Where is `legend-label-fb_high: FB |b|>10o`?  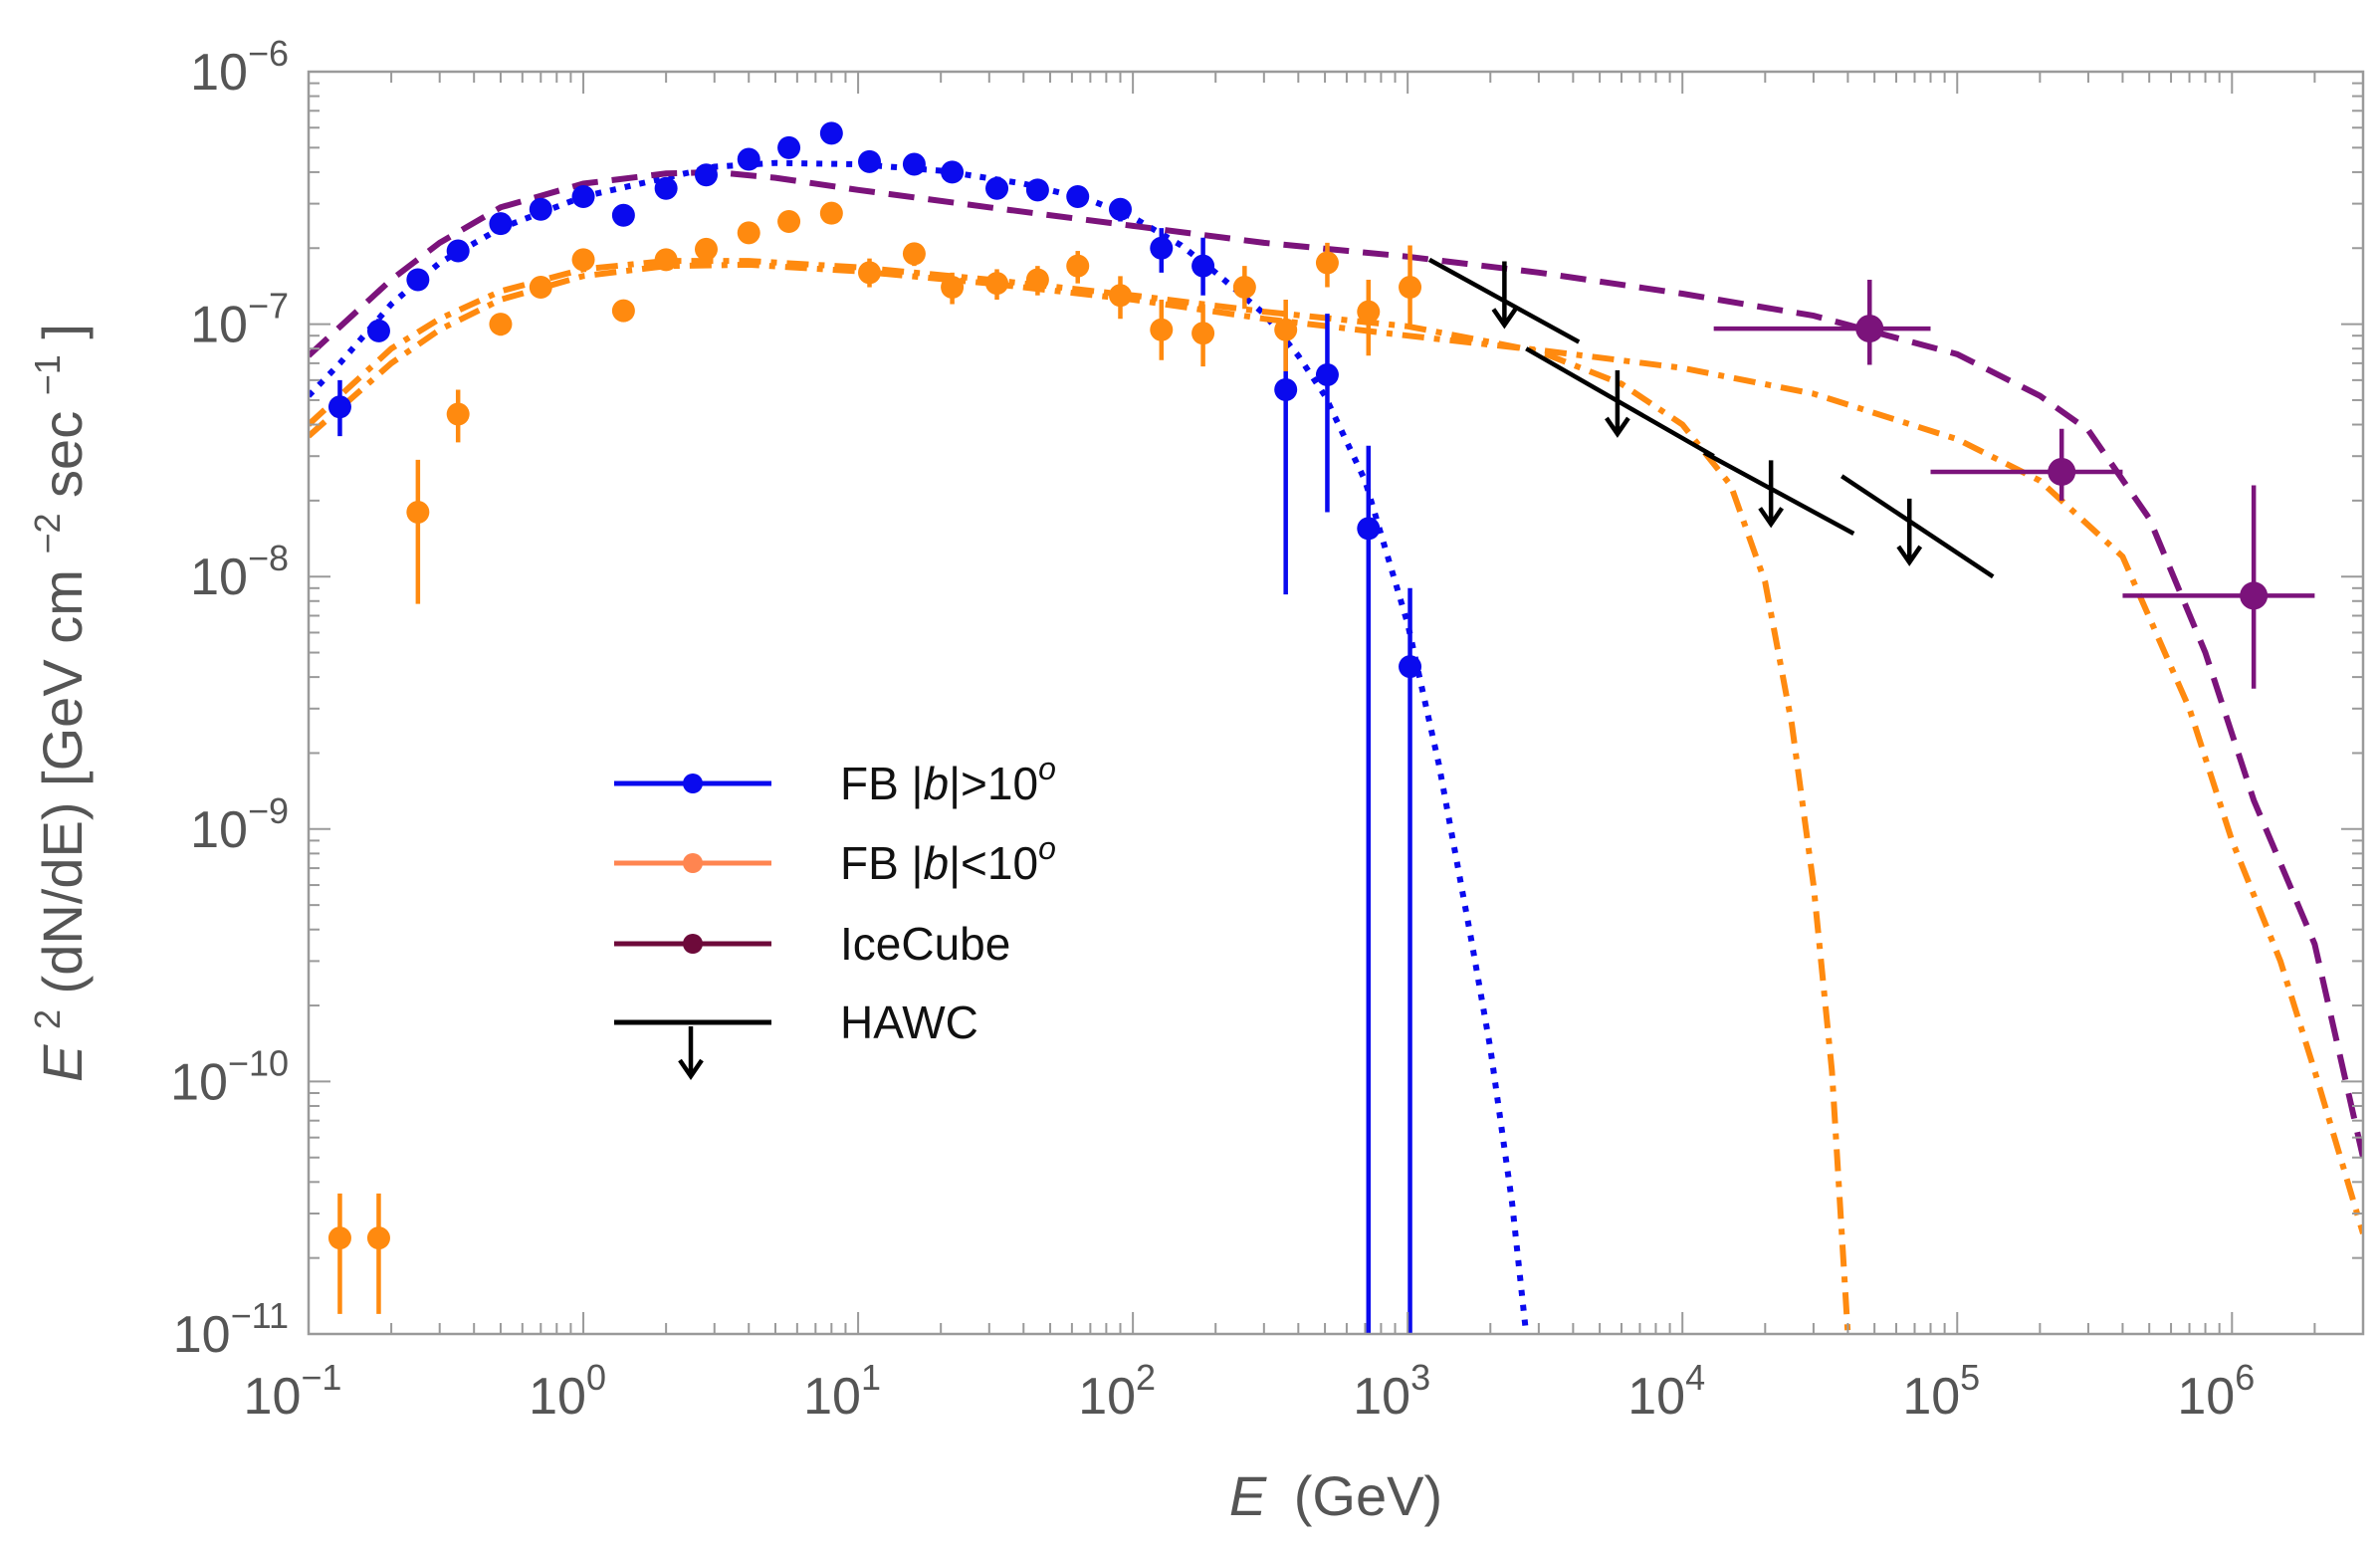
legend-label-fb_high: FB |b|>10o is located at coordinates (948, 780).